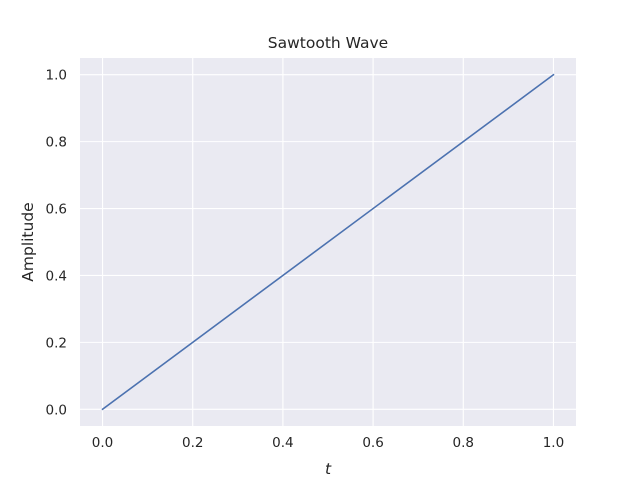 This screenshot has height=480, width=640. I want to click on x-tick-label: 0.2, so click(192, 443).